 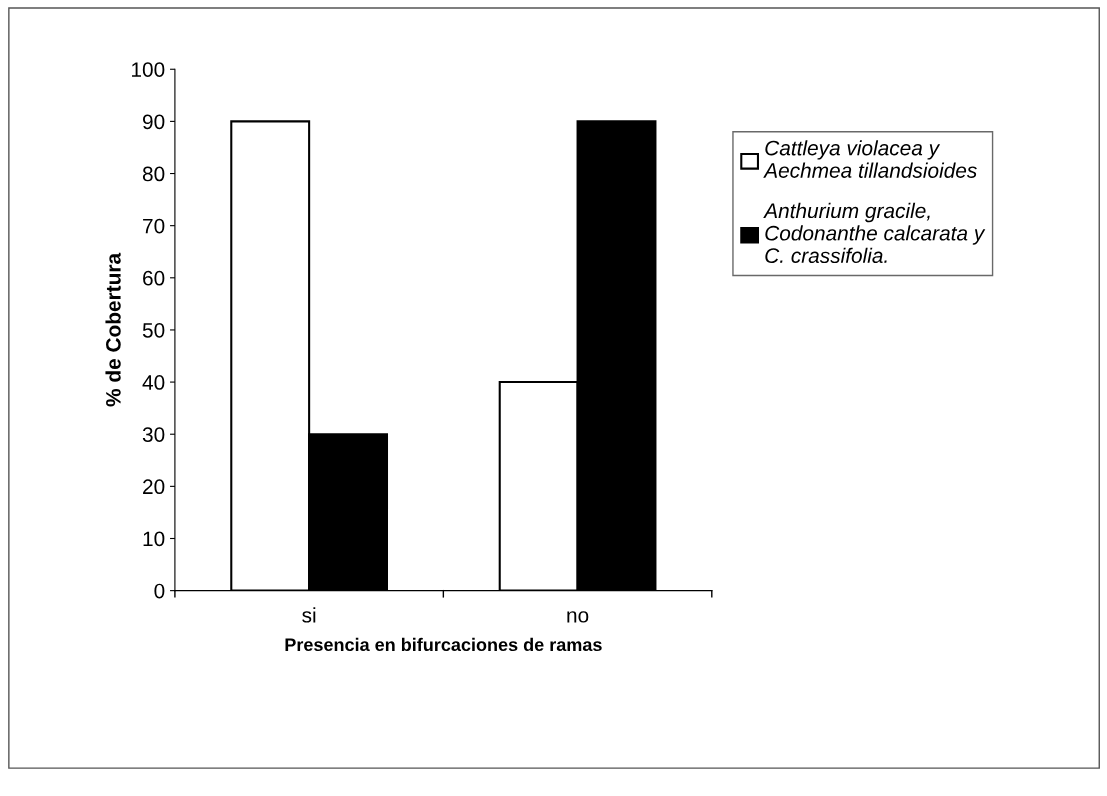 What do you see at coordinates (148, 70) in the screenshot?
I see `y-tick-label: 100` at bounding box center [148, 70].